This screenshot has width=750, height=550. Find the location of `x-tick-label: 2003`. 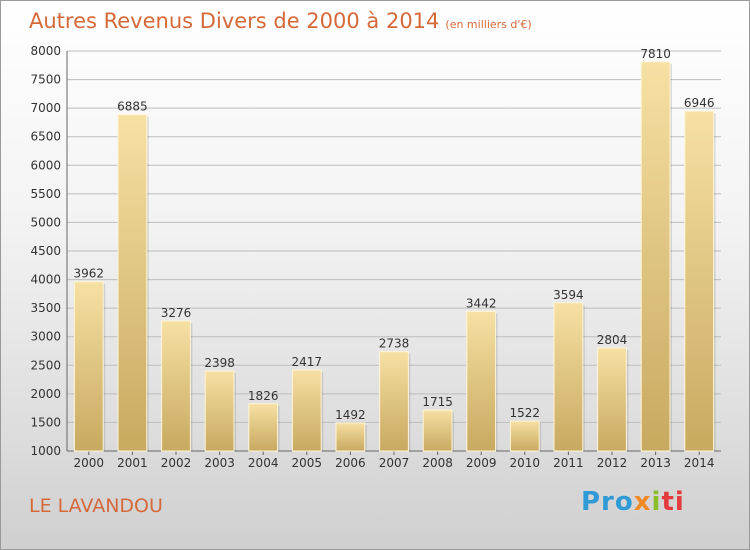

x-tick-label: 2003 is located at coordinates (219, 463).